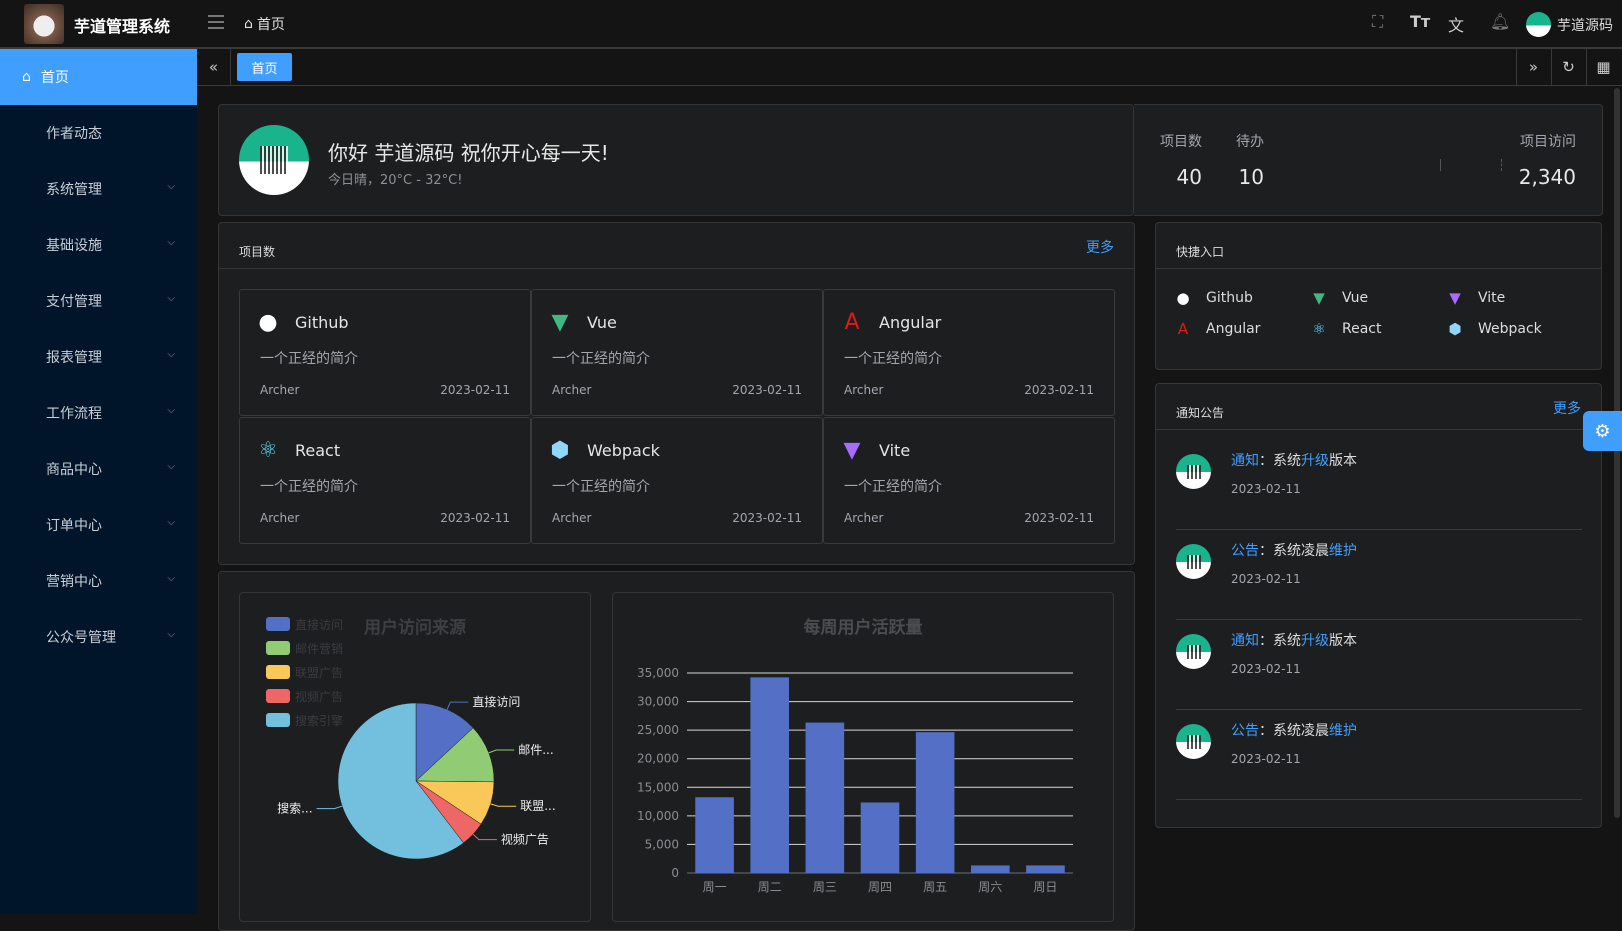 This screenshot has width=1622, height=931. I want to click on x-tick-label: 周二, so click(770, 887).